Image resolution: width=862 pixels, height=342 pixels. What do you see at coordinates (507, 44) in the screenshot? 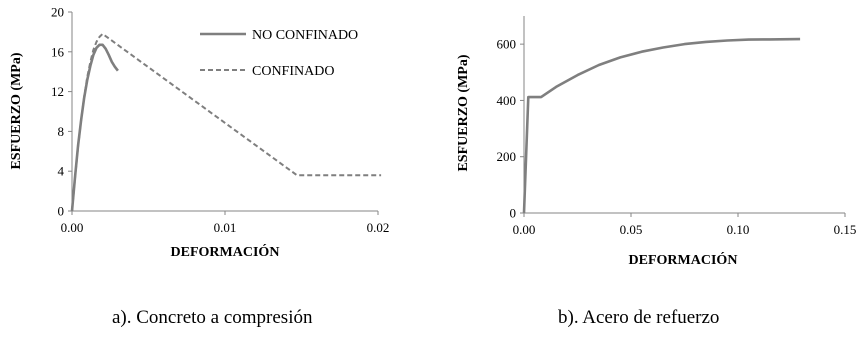
I see `y-tick-label: 600` at bounding box center [507, 44].